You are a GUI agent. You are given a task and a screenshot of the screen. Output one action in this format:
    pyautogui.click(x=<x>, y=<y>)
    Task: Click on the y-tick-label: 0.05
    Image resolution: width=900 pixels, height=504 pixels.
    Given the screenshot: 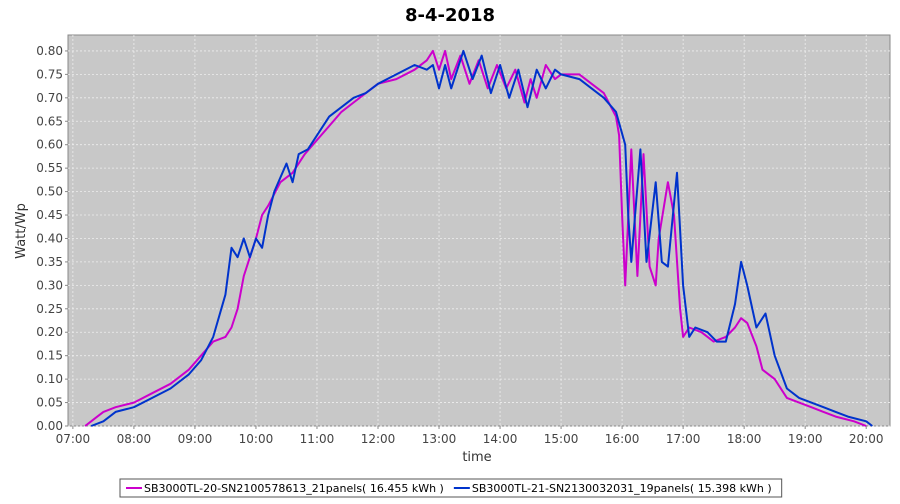 What is the action you would take?
    pyautogui.click(x=49, y=403)
    